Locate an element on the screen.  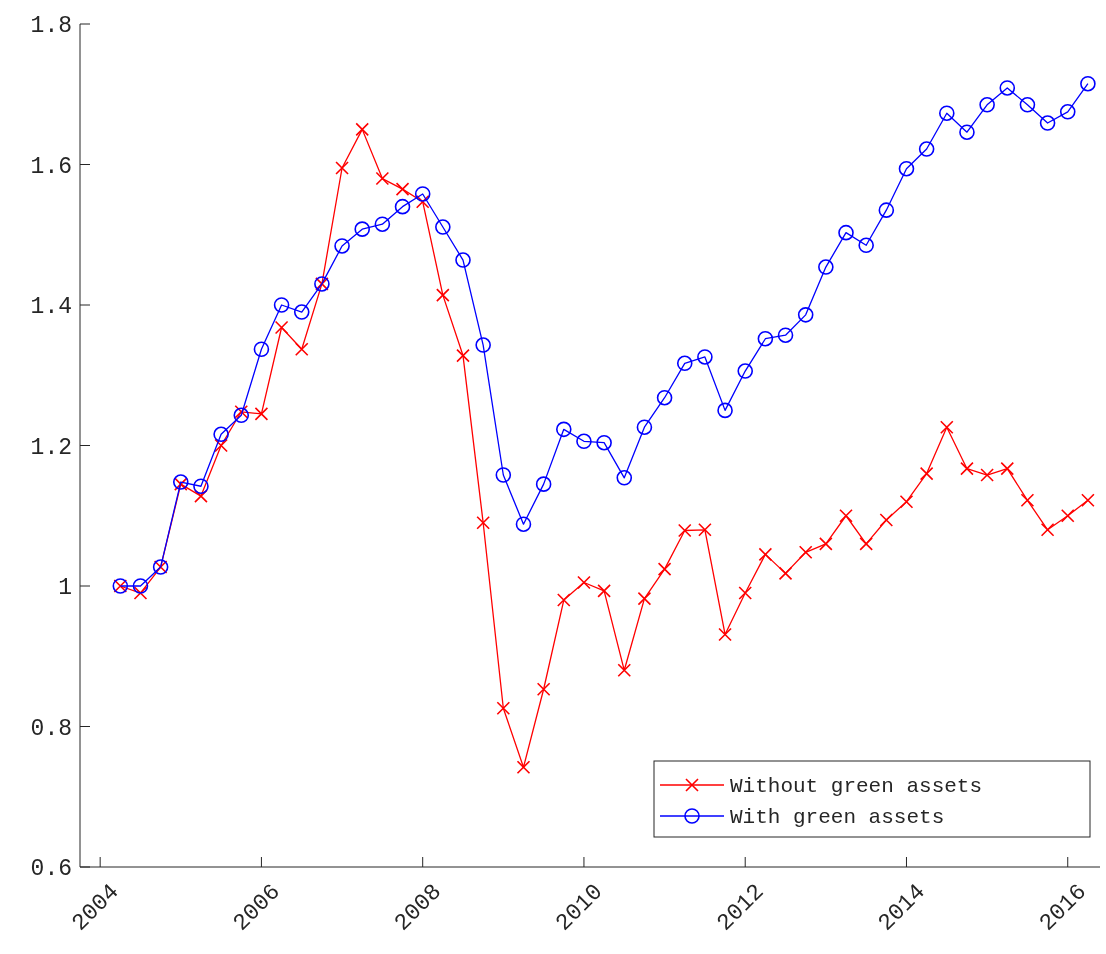
legend-label: With green assets is located at coordinates (837, 817).